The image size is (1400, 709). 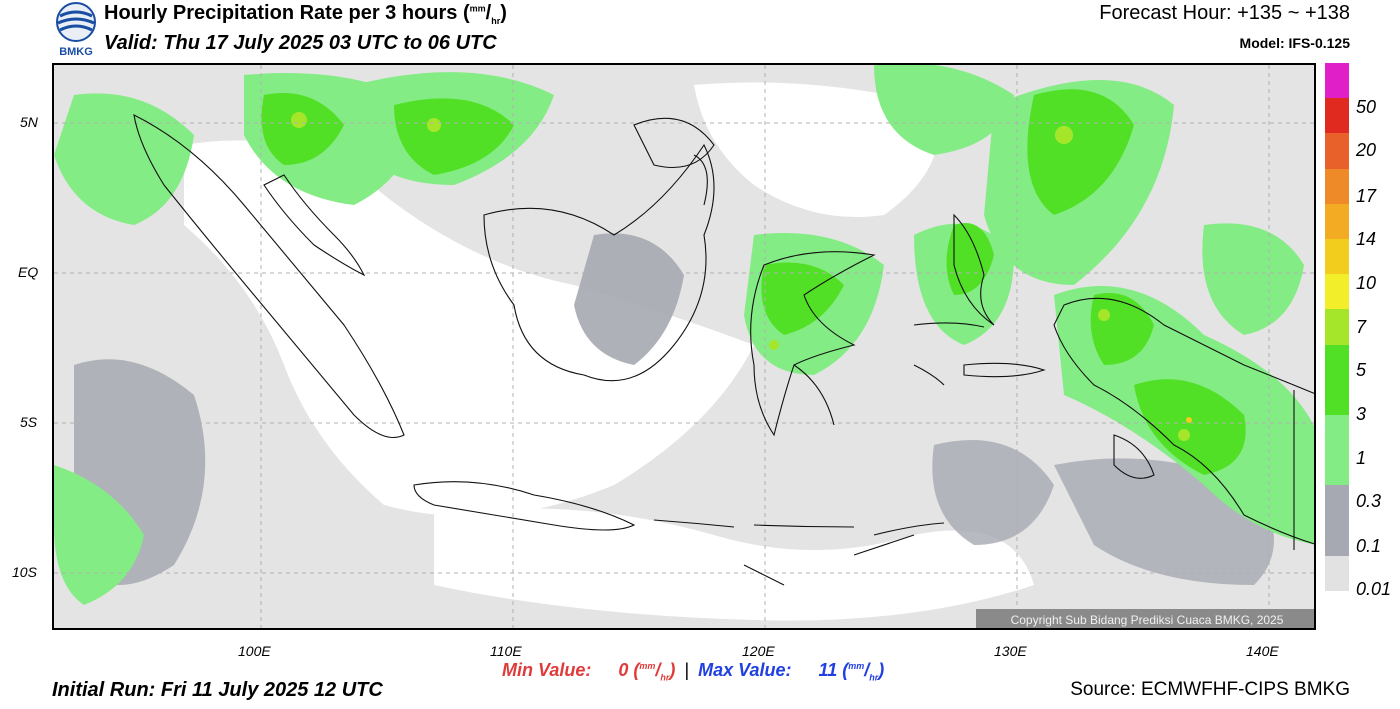 What do you see at coordinates (874, 677) in the screenshot?
I see `max-unit-denominator: hr` at bounding box center [874, 677].